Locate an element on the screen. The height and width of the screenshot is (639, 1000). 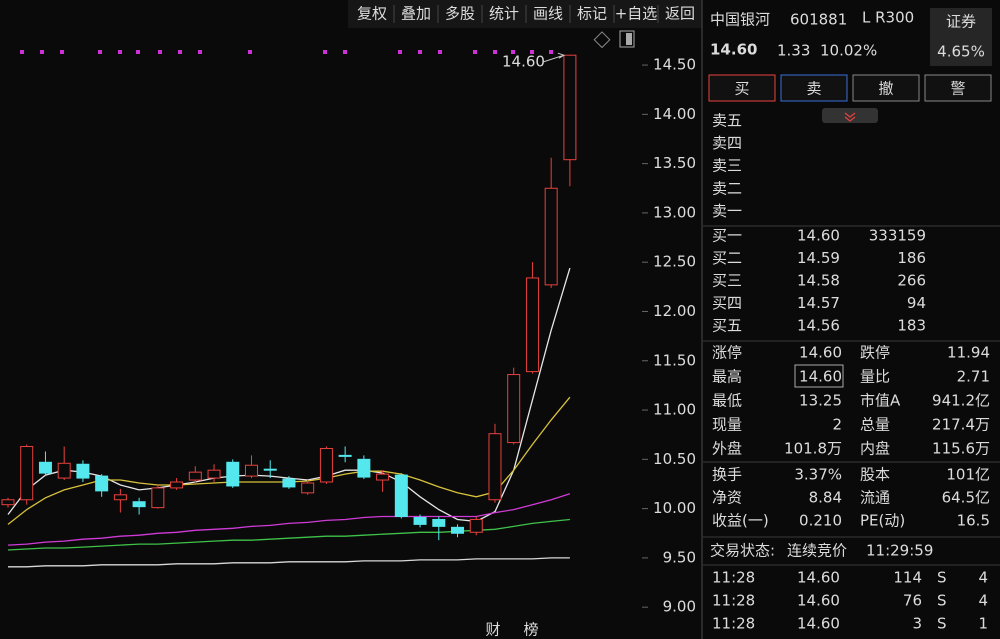
bid-level: 买一 is located at coordinates (727, 236).